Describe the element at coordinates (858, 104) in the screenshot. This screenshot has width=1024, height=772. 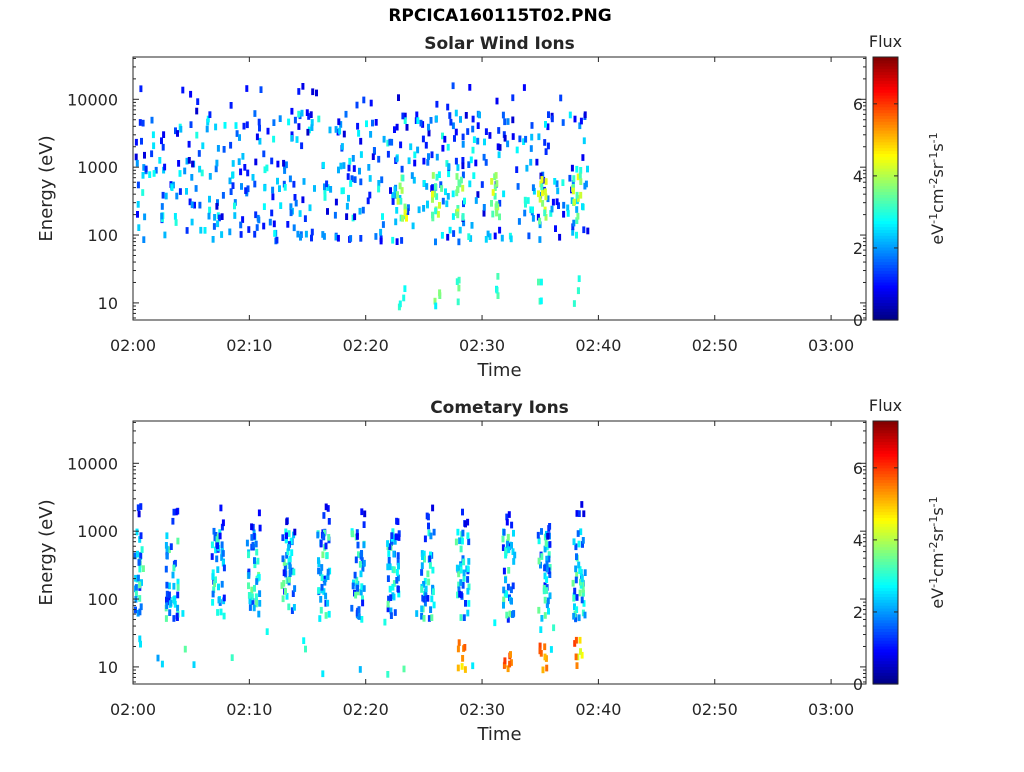
I see `colorbar-tick-label: 6` at that location.